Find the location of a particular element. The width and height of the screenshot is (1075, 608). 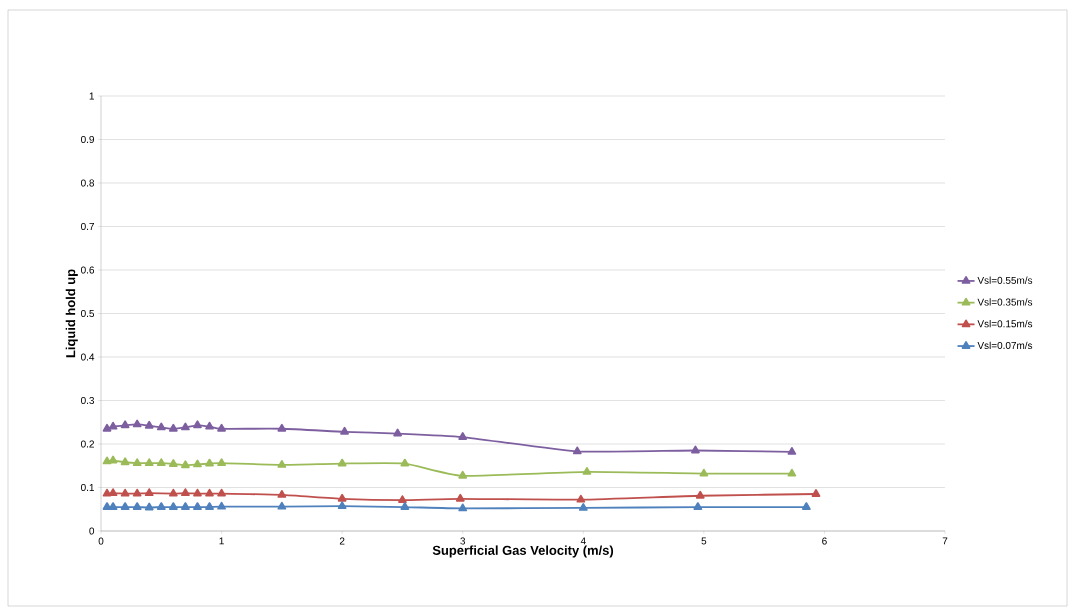

x-axis-title: Superficial Gas Velocity (m/s) is located at coordinates (523, 551).